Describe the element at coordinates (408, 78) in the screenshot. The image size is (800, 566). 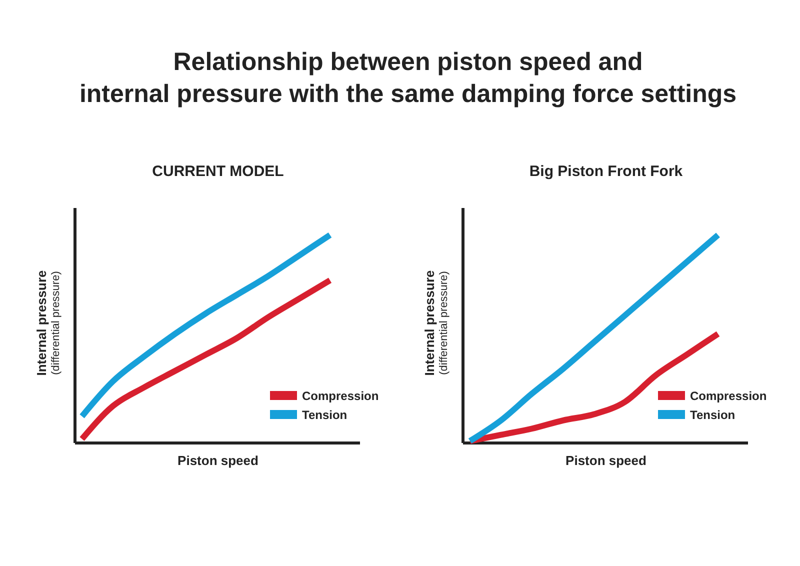
I see `text: Relationship between piston speed and internal pressure with the same damping force settings` at that location.